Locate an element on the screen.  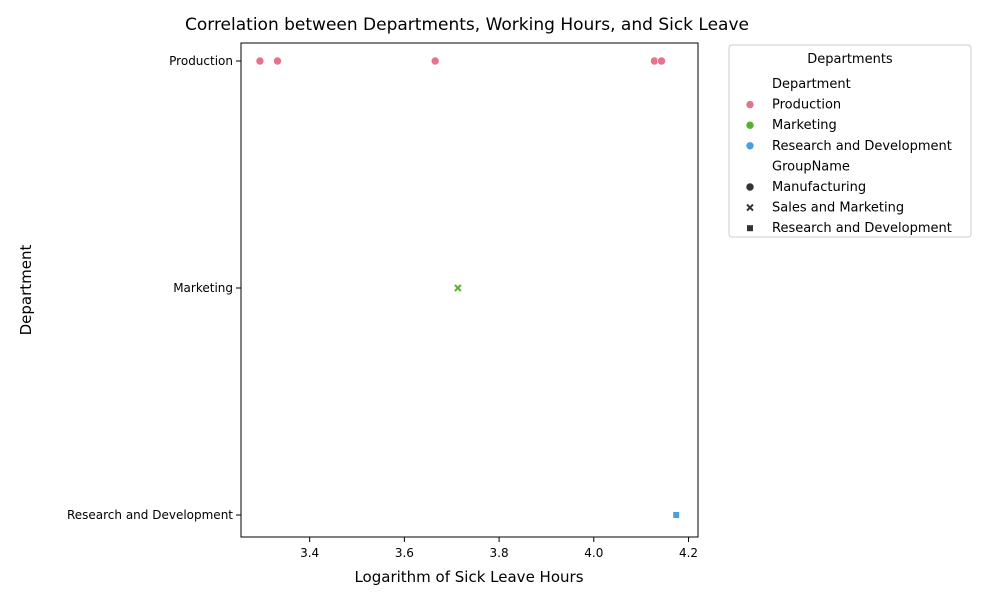
x-tick-label: 3.4 is located at coordinates (309, 553).